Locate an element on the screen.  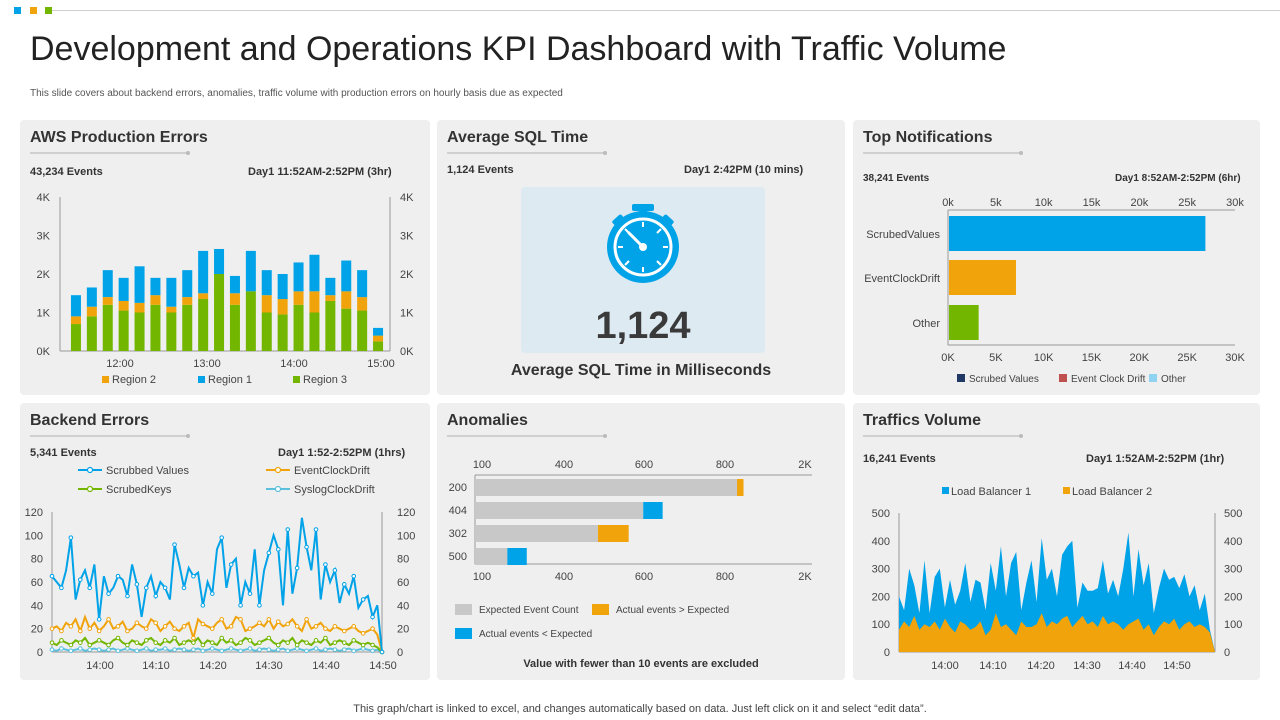
notif-legend-label: Other is located at coordinates (1174, 379).